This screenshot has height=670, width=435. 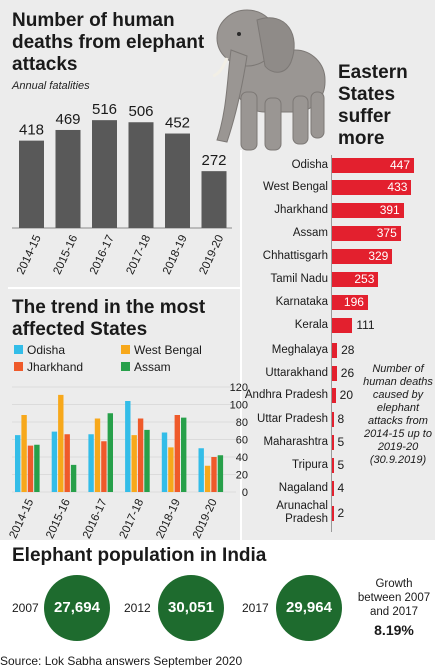 I want to click on population-year-2012: 2012, so click(x=137, y=608).